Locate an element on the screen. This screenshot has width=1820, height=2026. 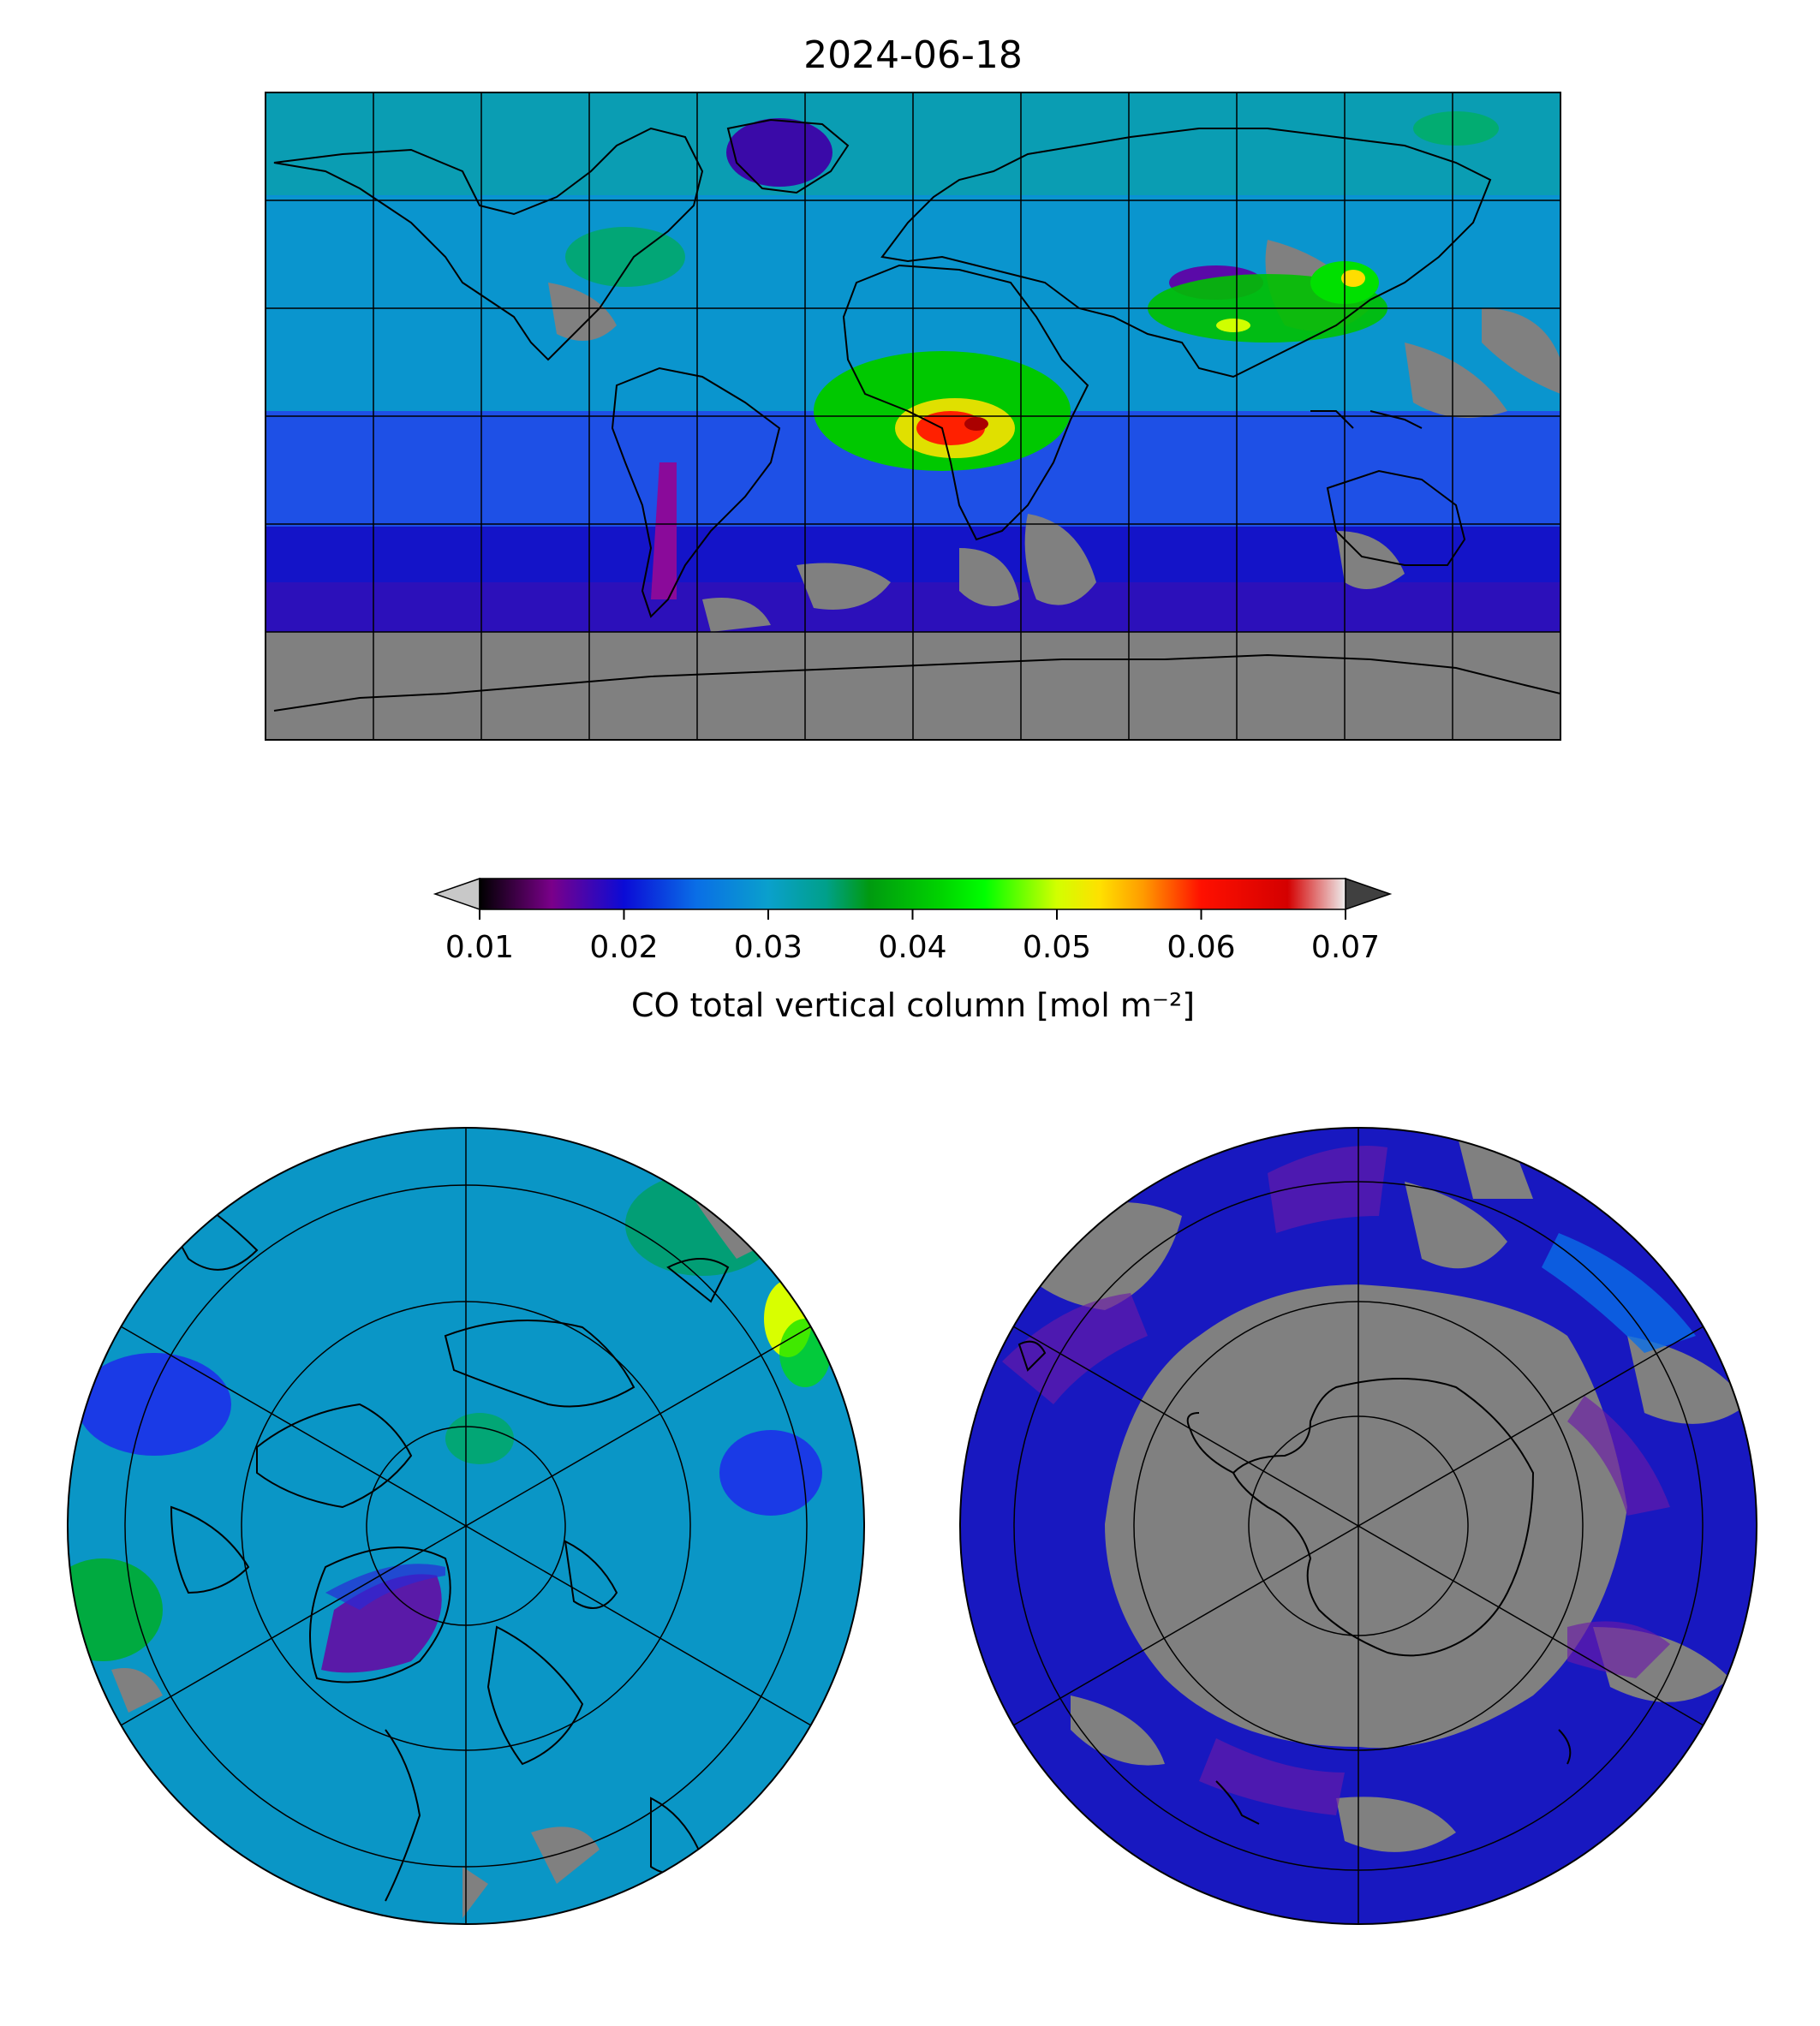
co-field-na-green is located at coordinates (625, 257).